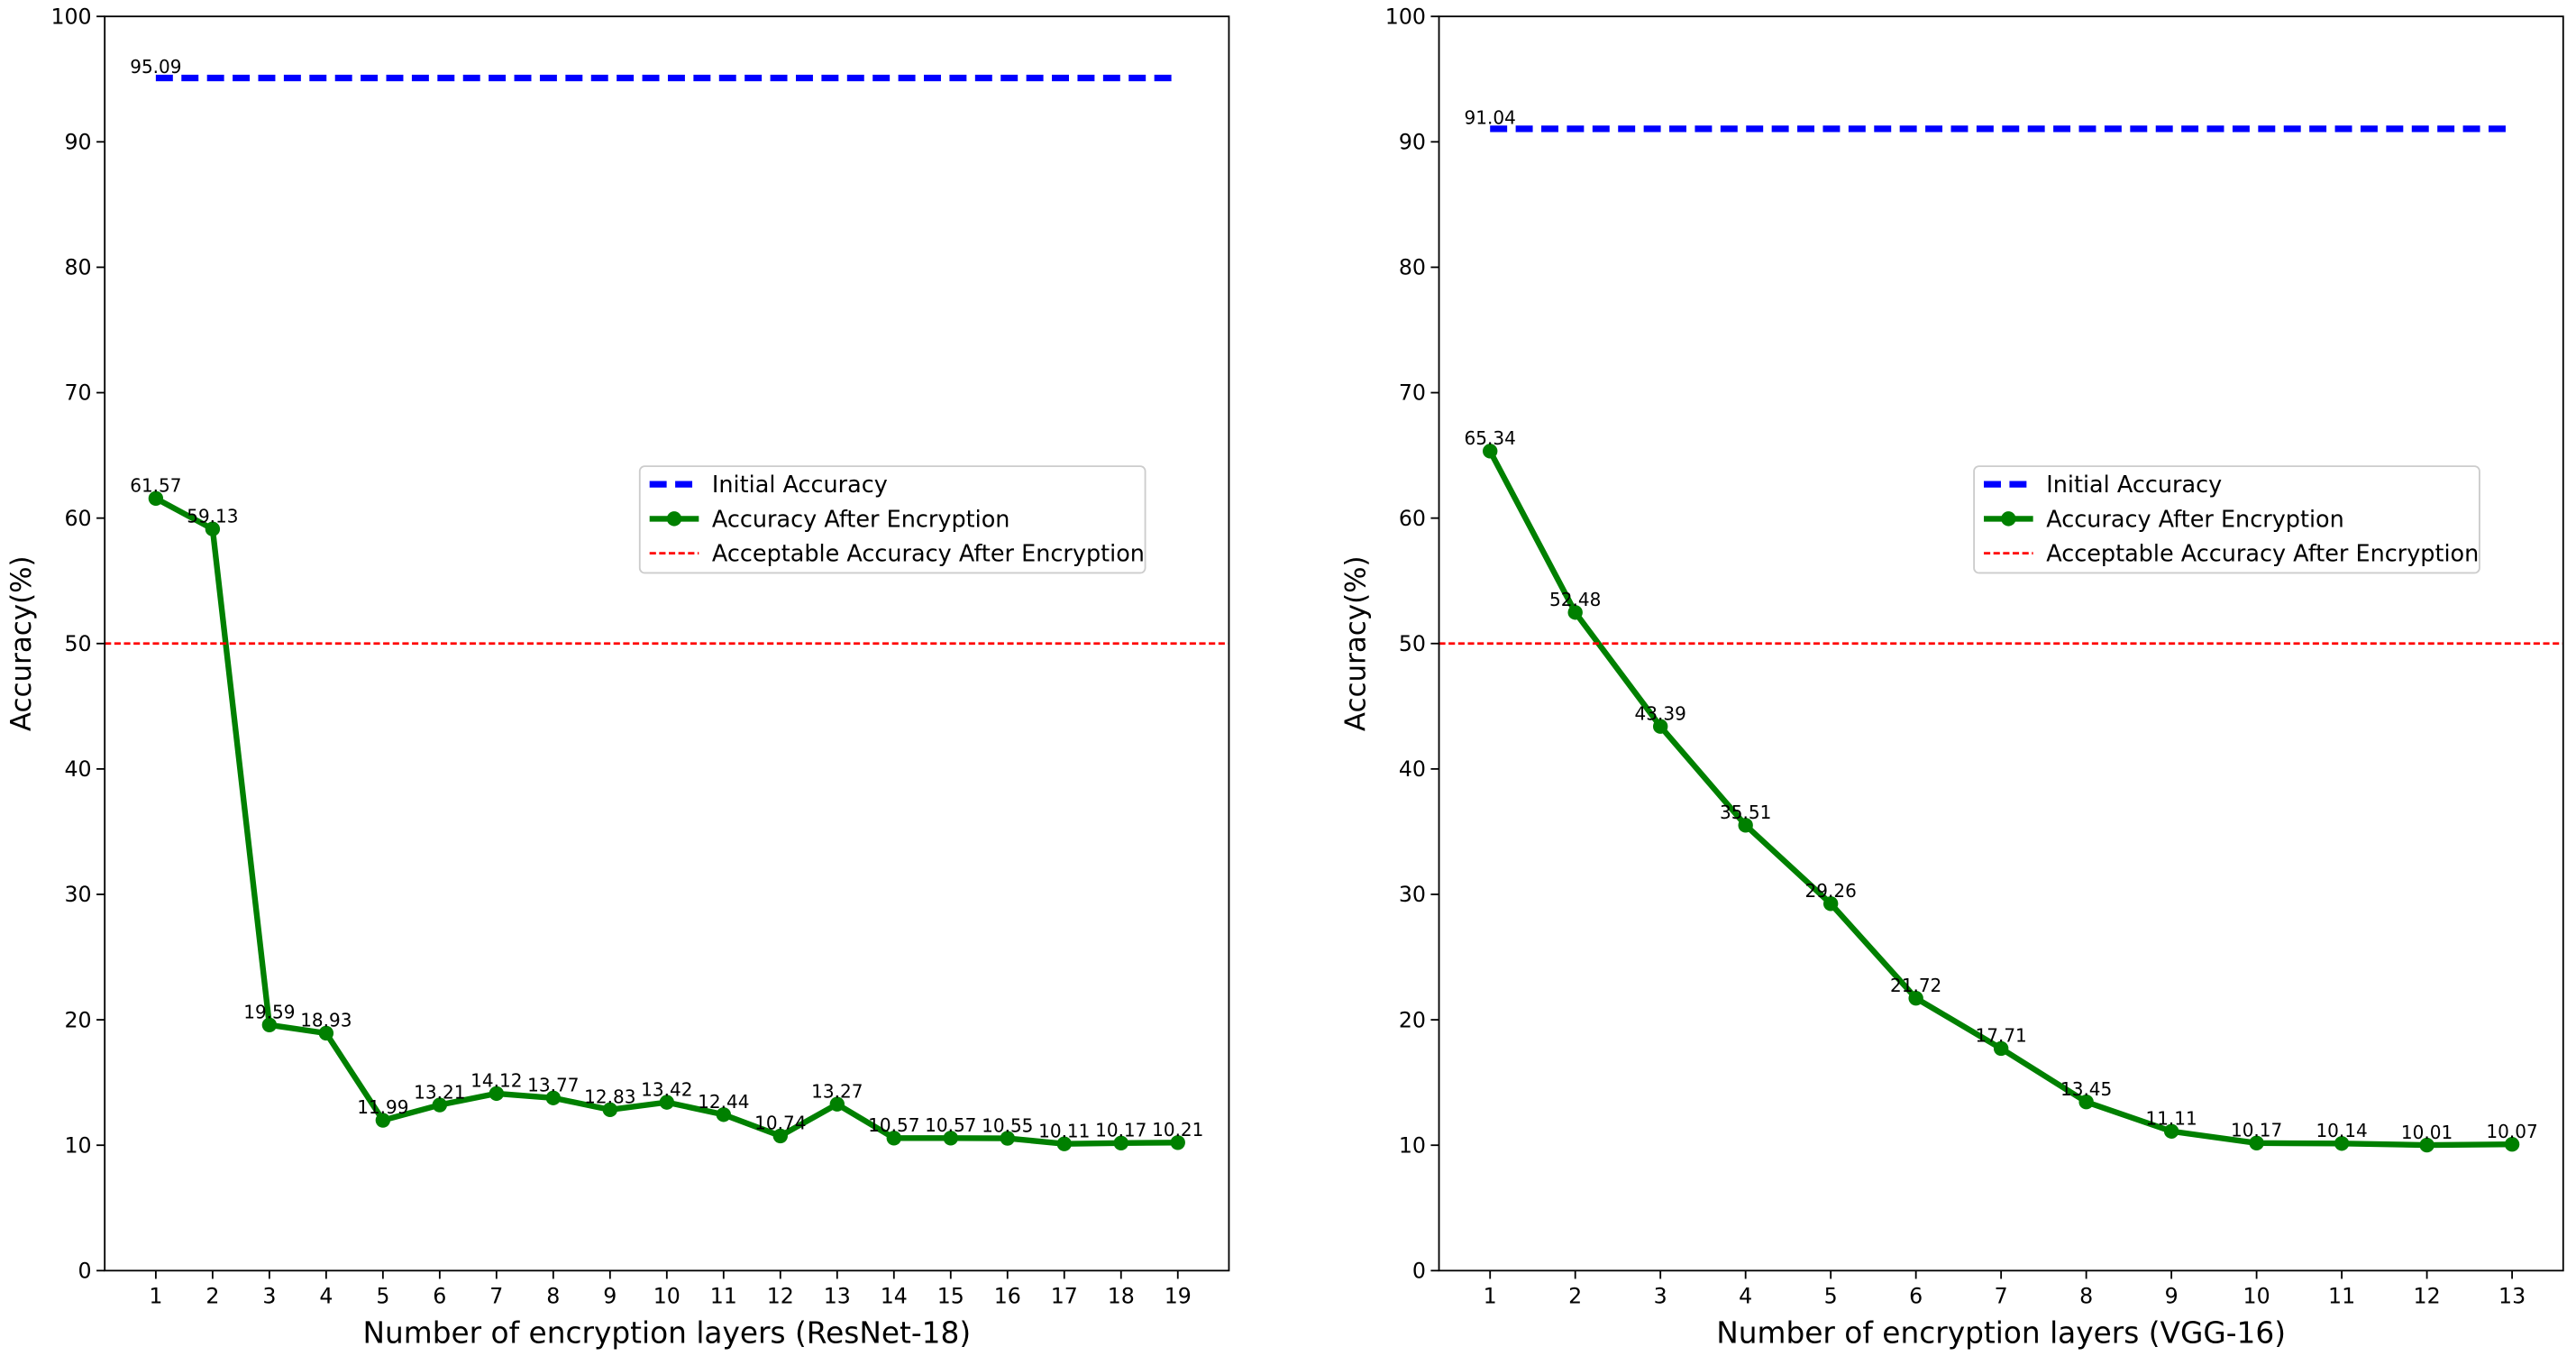  Describe the element at coordinates (440, 1092) in the screenshot. I see `data-label: 13.21` at that location.